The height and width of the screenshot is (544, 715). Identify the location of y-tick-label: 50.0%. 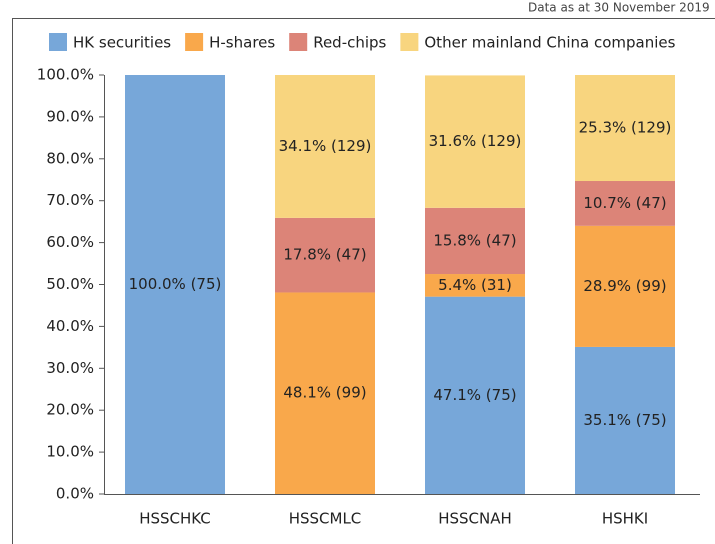
(70, 284).